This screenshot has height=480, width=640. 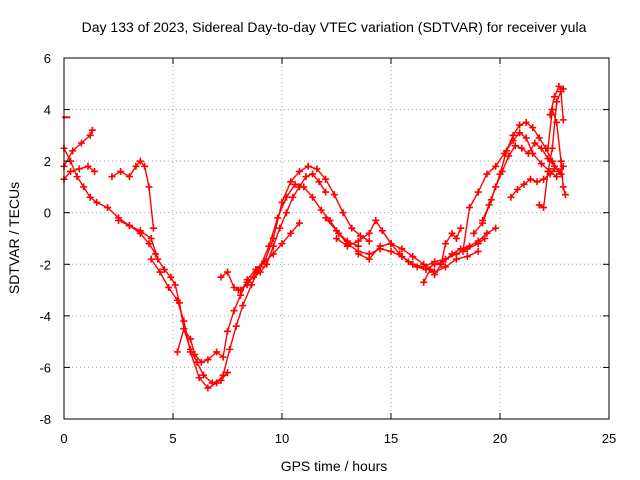 I want to click on y-tick-label: 4, so click(x=47, y=110).